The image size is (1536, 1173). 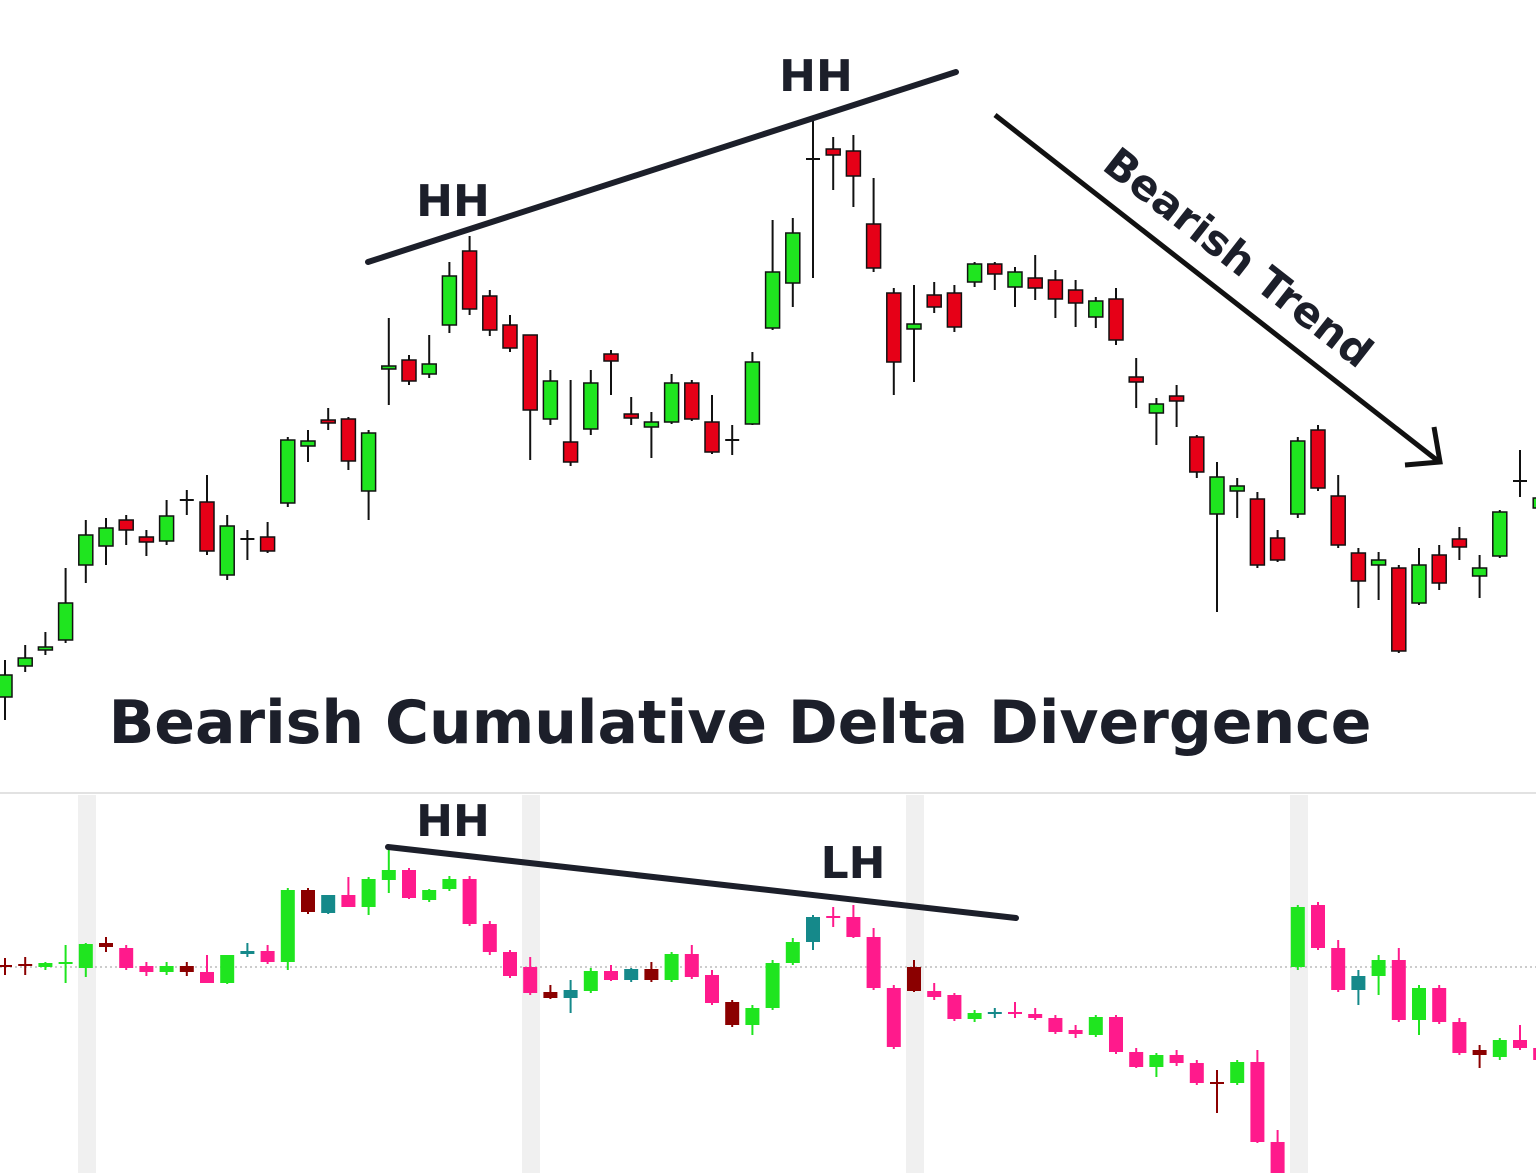 What do you see at coordinates (1423, 447) in the screenshot?
I see `arrow-head` at bounding box center [1423, 447].